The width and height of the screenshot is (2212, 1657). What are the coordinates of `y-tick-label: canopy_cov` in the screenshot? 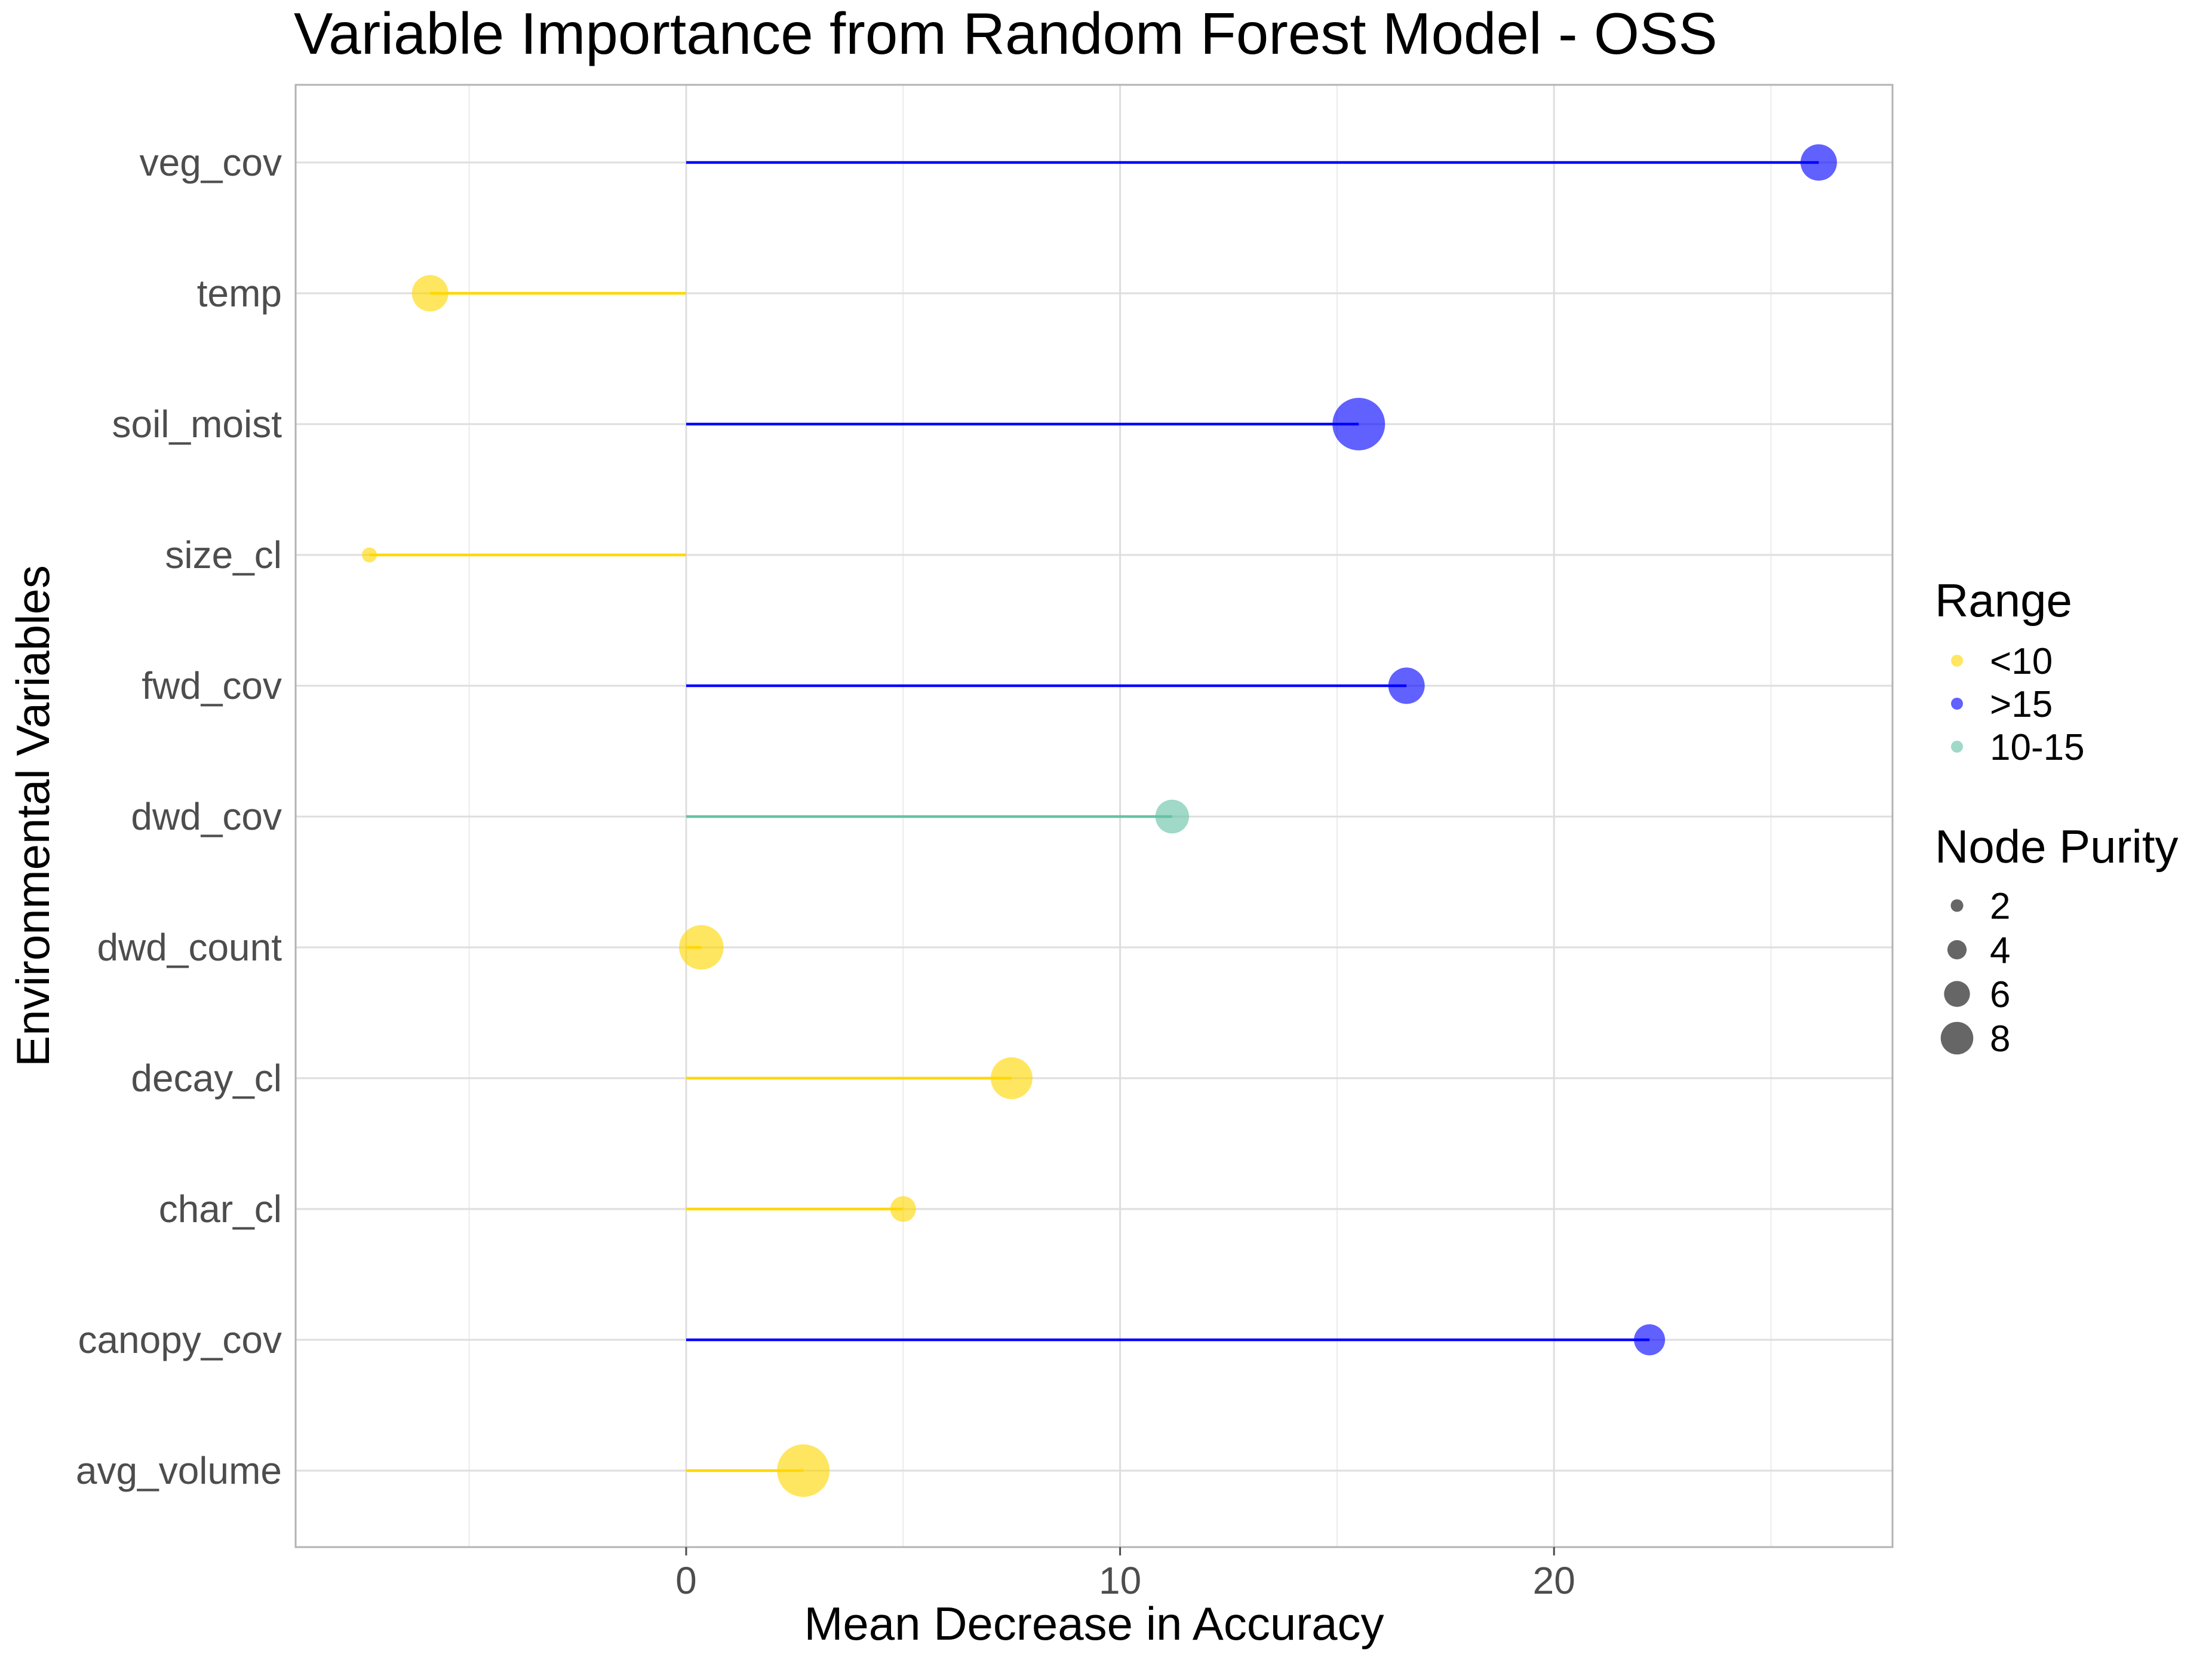 It's located at (180, 1339).